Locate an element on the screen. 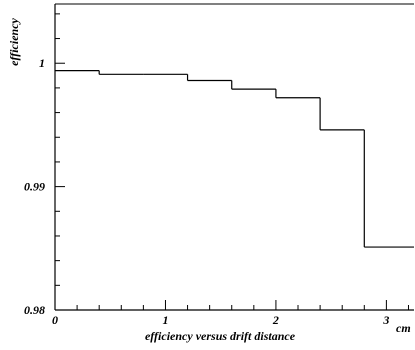 The image size is (415, 350). x-tick-label: 3 is located at coordinates (385, 320).